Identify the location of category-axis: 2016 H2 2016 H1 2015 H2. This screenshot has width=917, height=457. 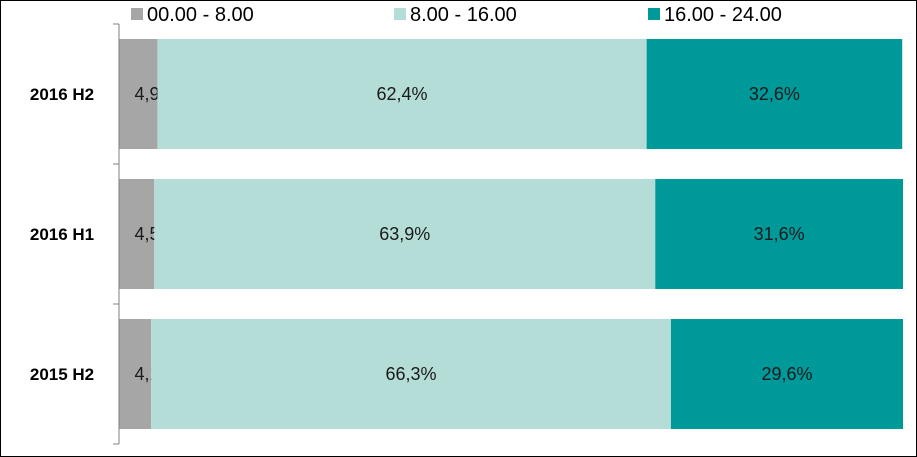
(75, 234).